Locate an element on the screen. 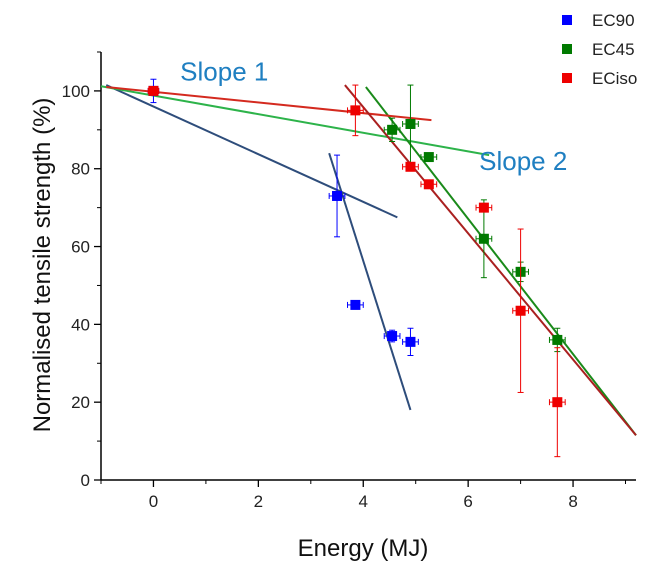 This screenshot has height=562, width=661. y-tick-label: 40 is located at coordinates (80, 324).